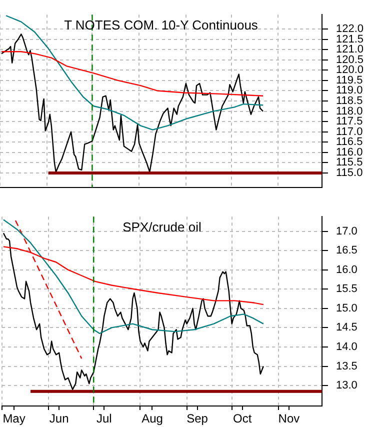  What do you see at coordinates (349, 142) in the screenshot?
I see `y-tick-label: 116.5` at bounding box center [349, 142].